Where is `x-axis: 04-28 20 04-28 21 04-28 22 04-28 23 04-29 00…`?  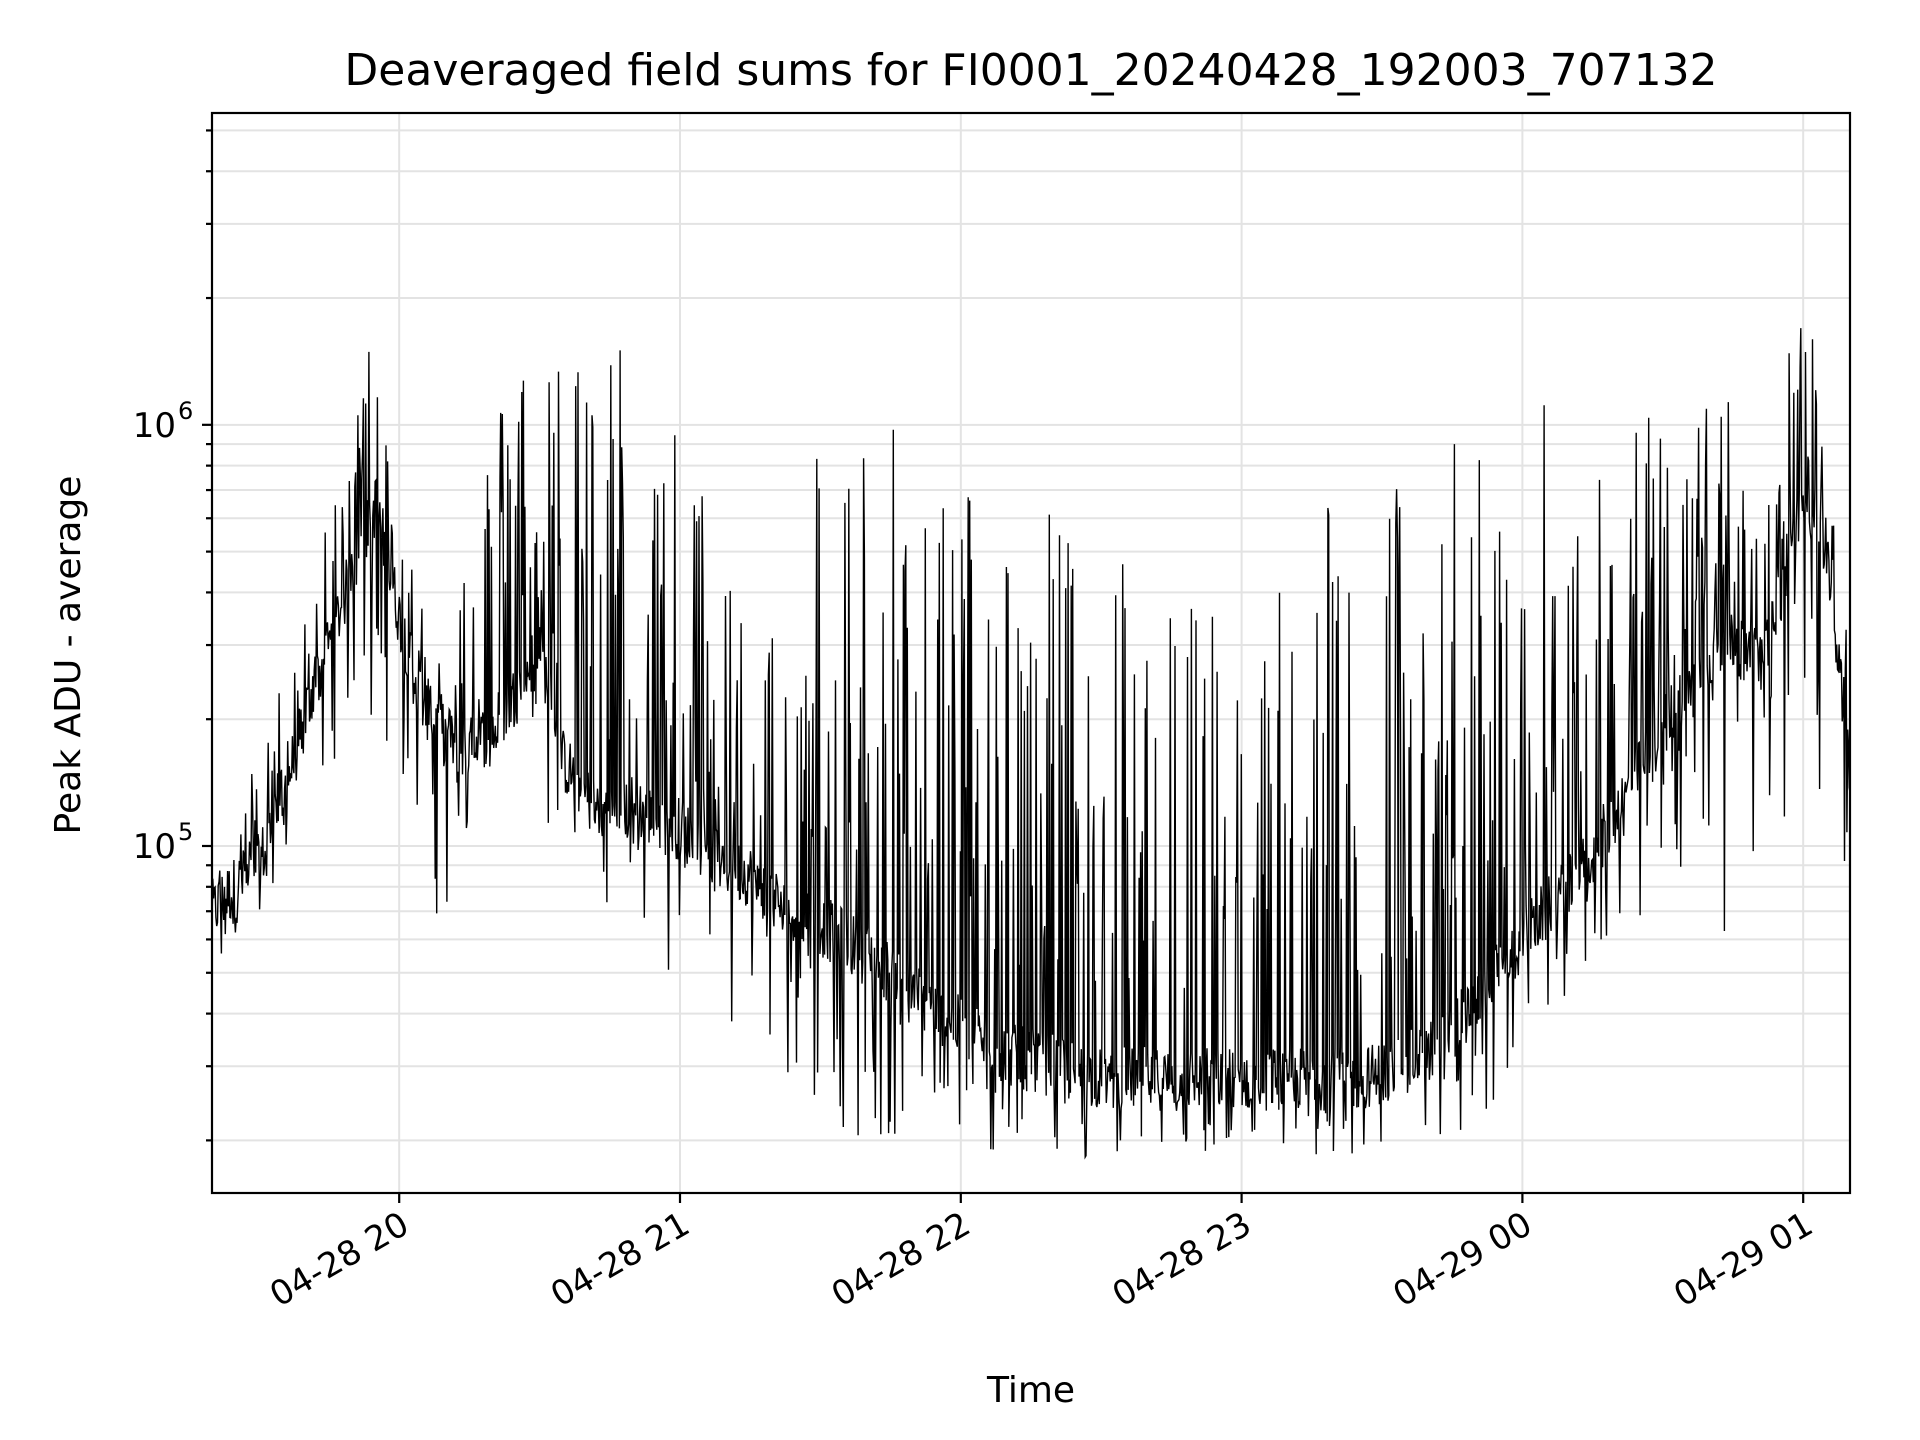 x-axis: 04-28 20 04-28 21 04-28 22 04-28 23 04-29 00… is located at coordinates (1041, 1254).